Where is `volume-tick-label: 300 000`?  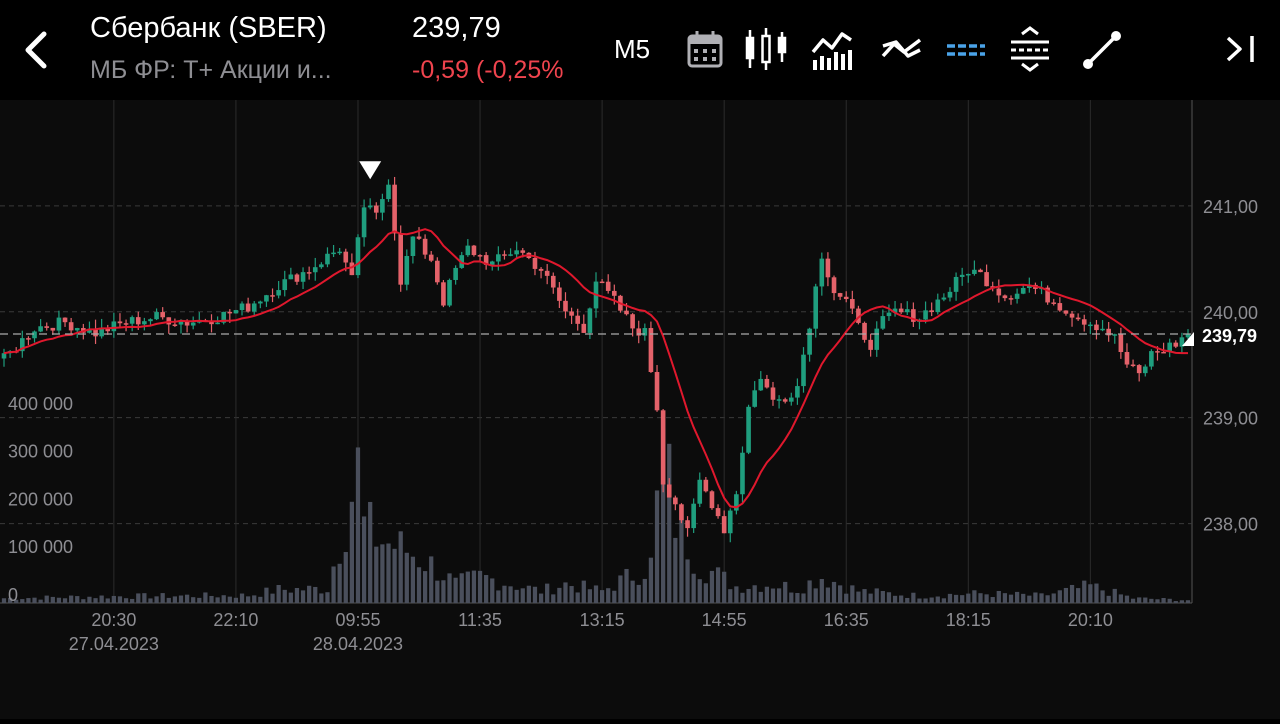 volume-tick-label: 300 000 is located at coordinates (40, 452).